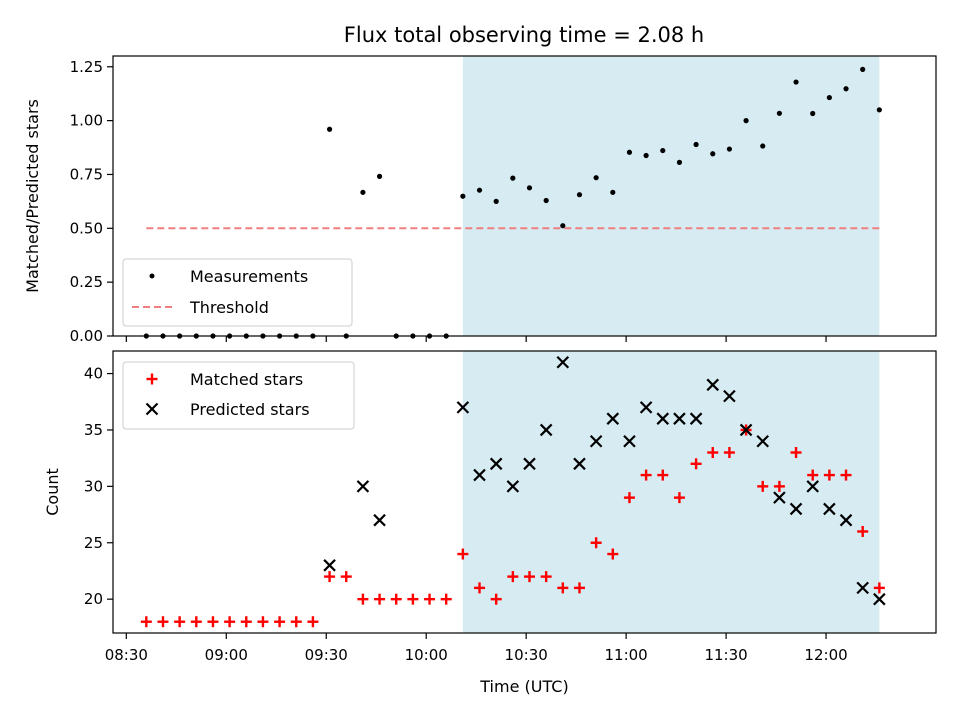  I want to click on y-tick-label-30: 30, so click(93, 486).